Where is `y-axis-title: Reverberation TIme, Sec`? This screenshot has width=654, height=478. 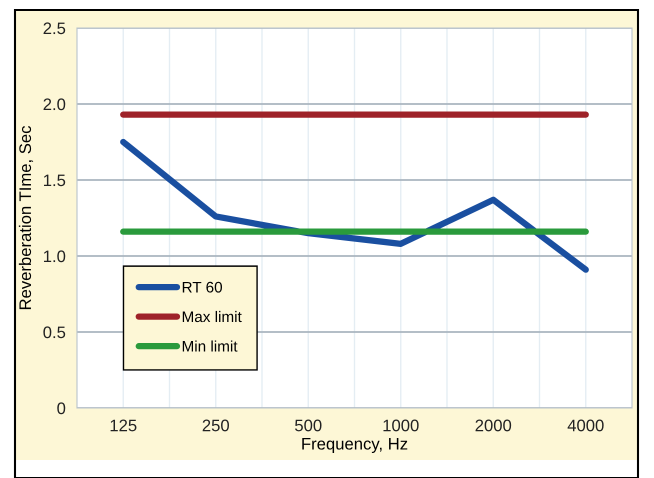
y-axis-title: Reverberation TIme, Sec is located at coordinates (26, 218).